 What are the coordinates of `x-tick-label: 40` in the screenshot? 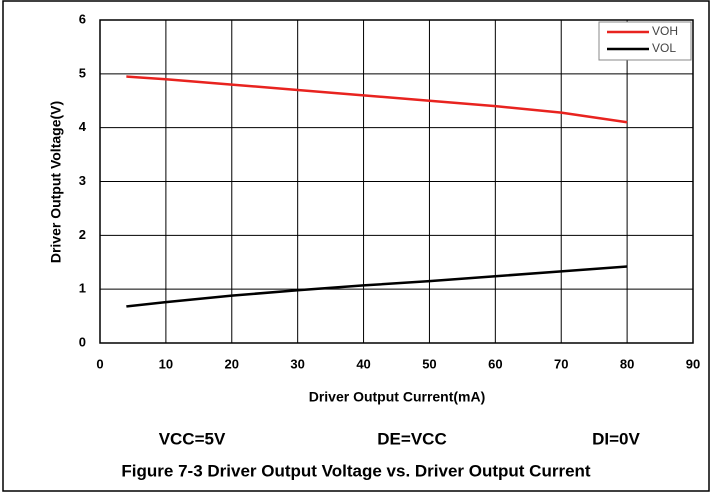 It's located at (363, 363).